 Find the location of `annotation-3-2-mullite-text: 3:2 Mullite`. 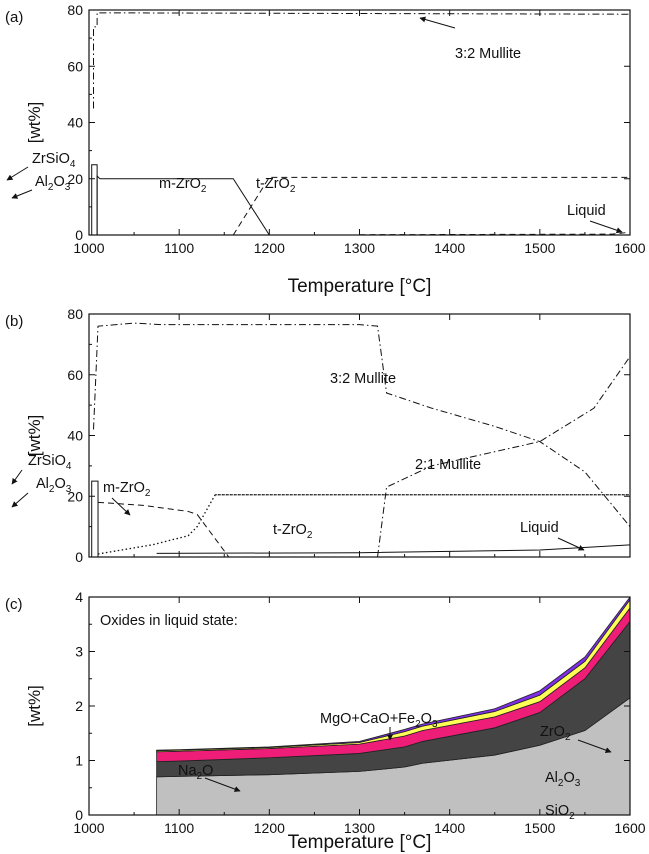

annotation-3-2-mullite-text: 3:2 Mullite is located at coordinates (363, 379).